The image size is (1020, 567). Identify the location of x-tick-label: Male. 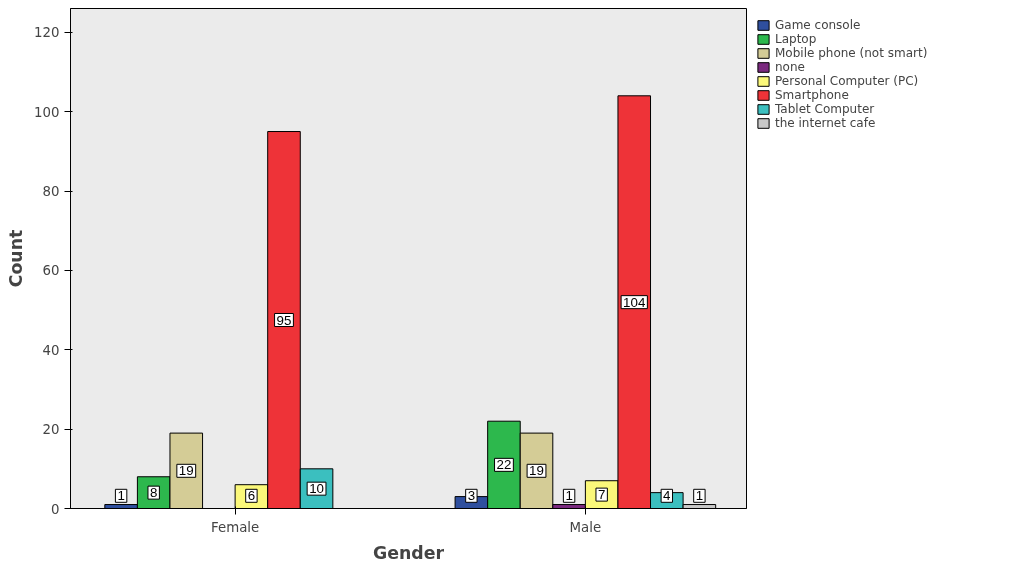
(585, 527).